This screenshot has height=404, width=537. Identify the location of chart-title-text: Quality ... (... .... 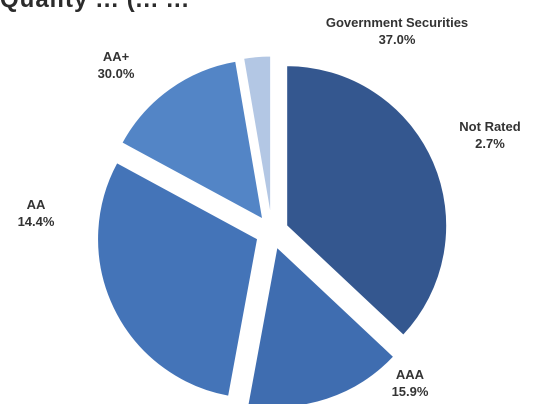
(94, 6).